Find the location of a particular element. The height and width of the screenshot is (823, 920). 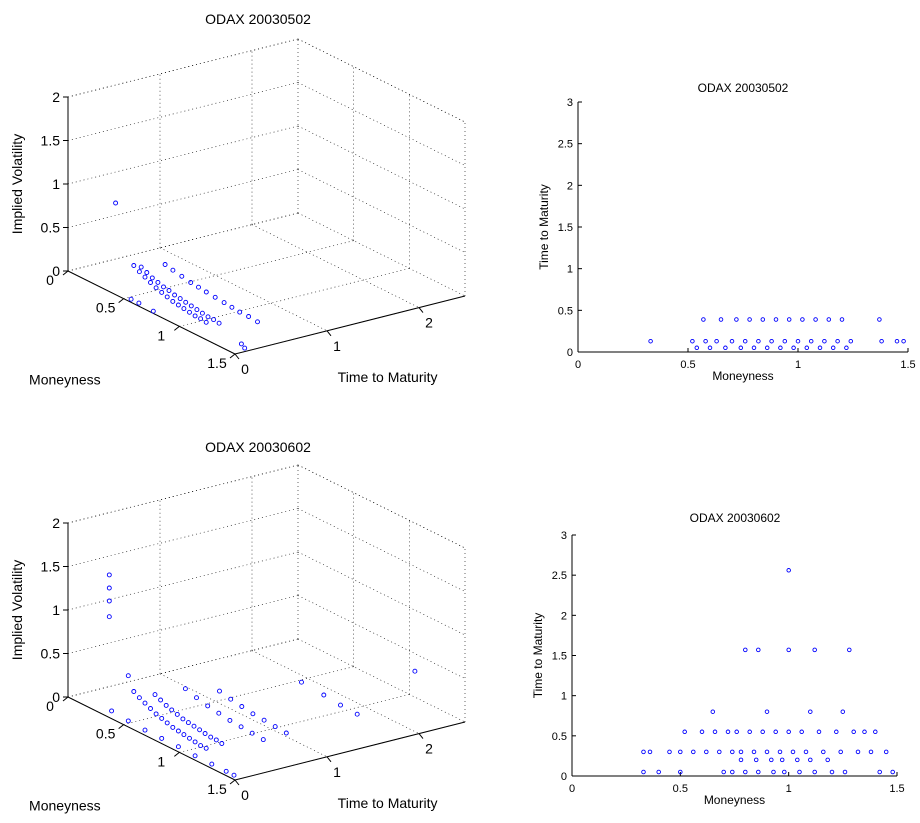

y-tick-label: 0.5 is located at coordinates (565, 311).